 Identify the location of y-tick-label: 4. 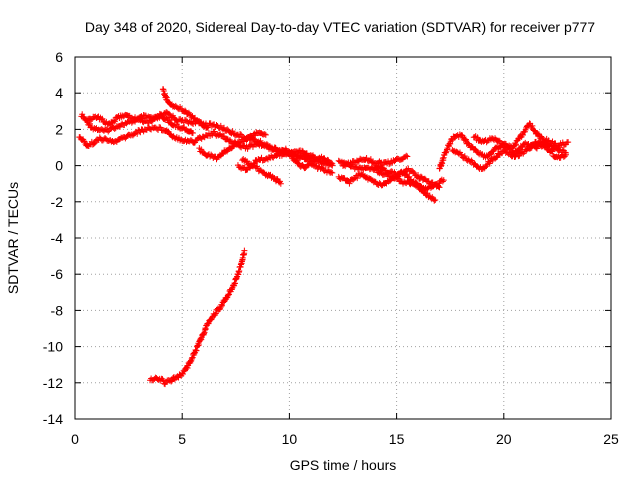
(59, 93).